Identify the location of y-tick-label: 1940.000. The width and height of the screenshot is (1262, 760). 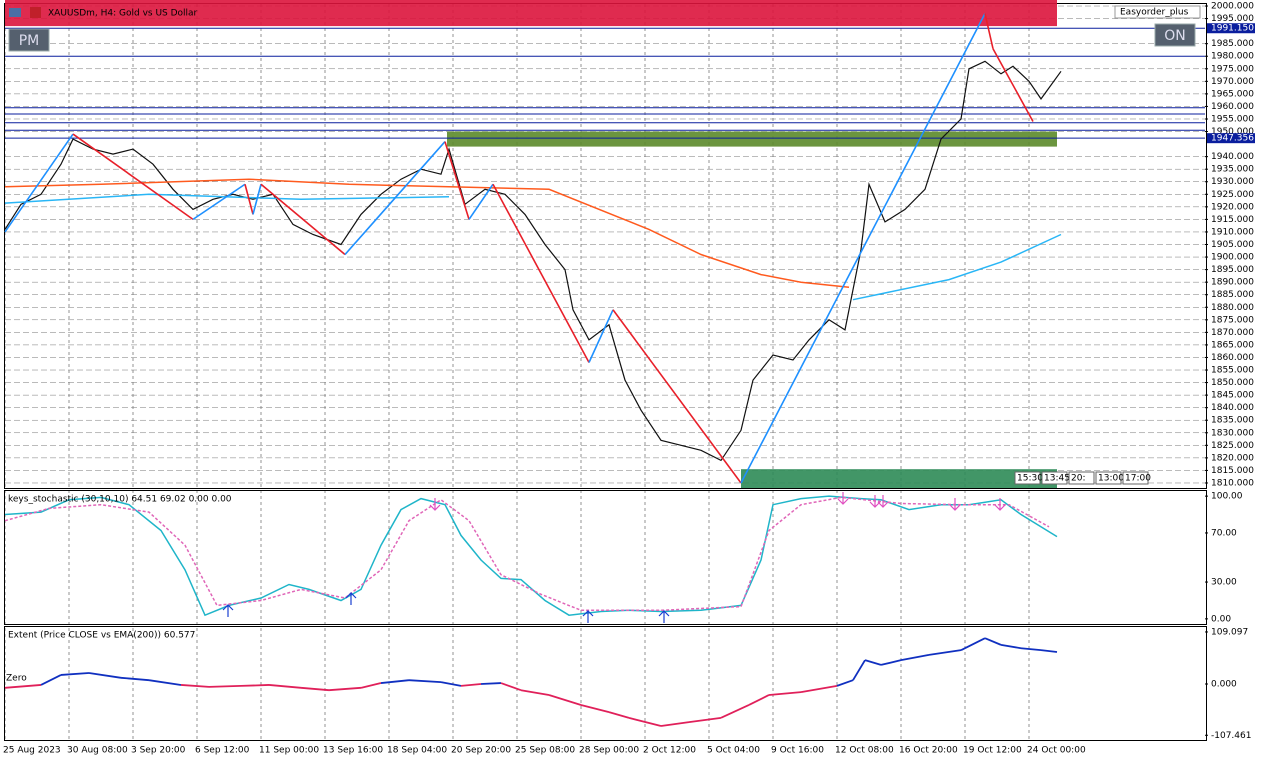
(1232, 157).